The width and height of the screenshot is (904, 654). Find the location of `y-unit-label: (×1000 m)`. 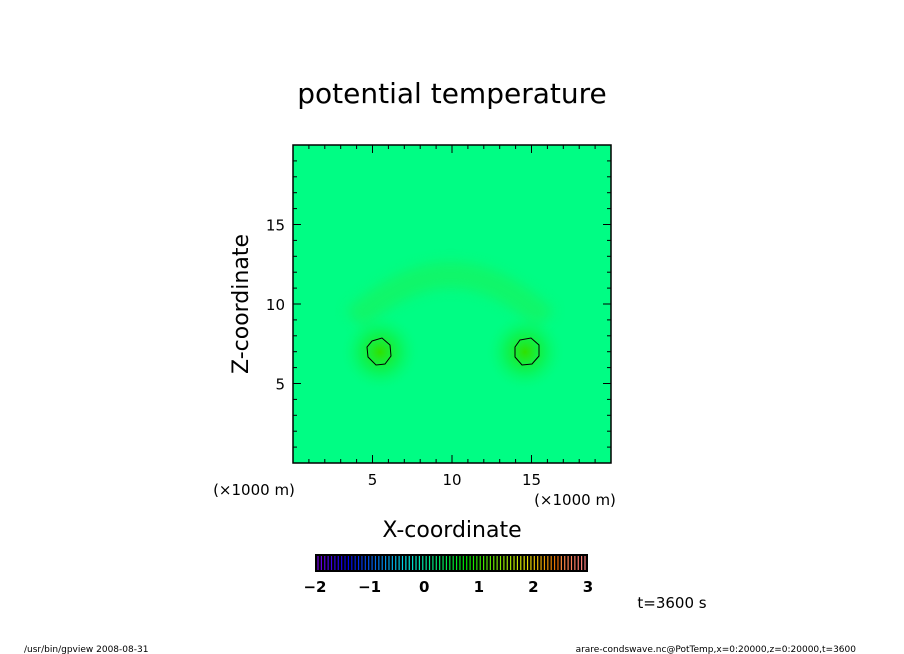

y-unit-label: (×1000 m) is located at coordinates (254, 490).